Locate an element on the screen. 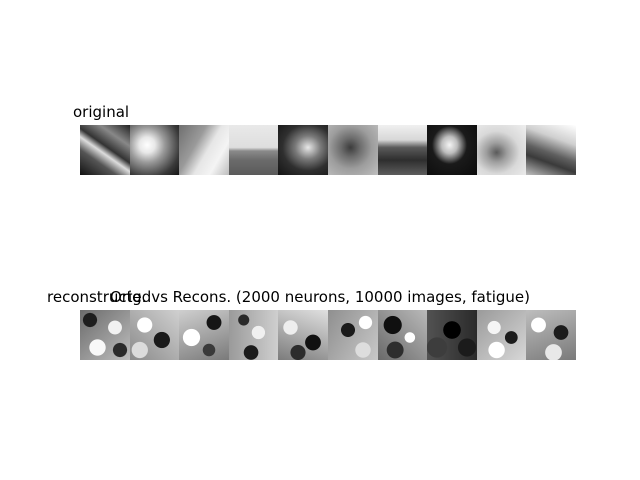 This screenshot has width=640, height=480. original-row-label: original is located at coordinates (101, 112).